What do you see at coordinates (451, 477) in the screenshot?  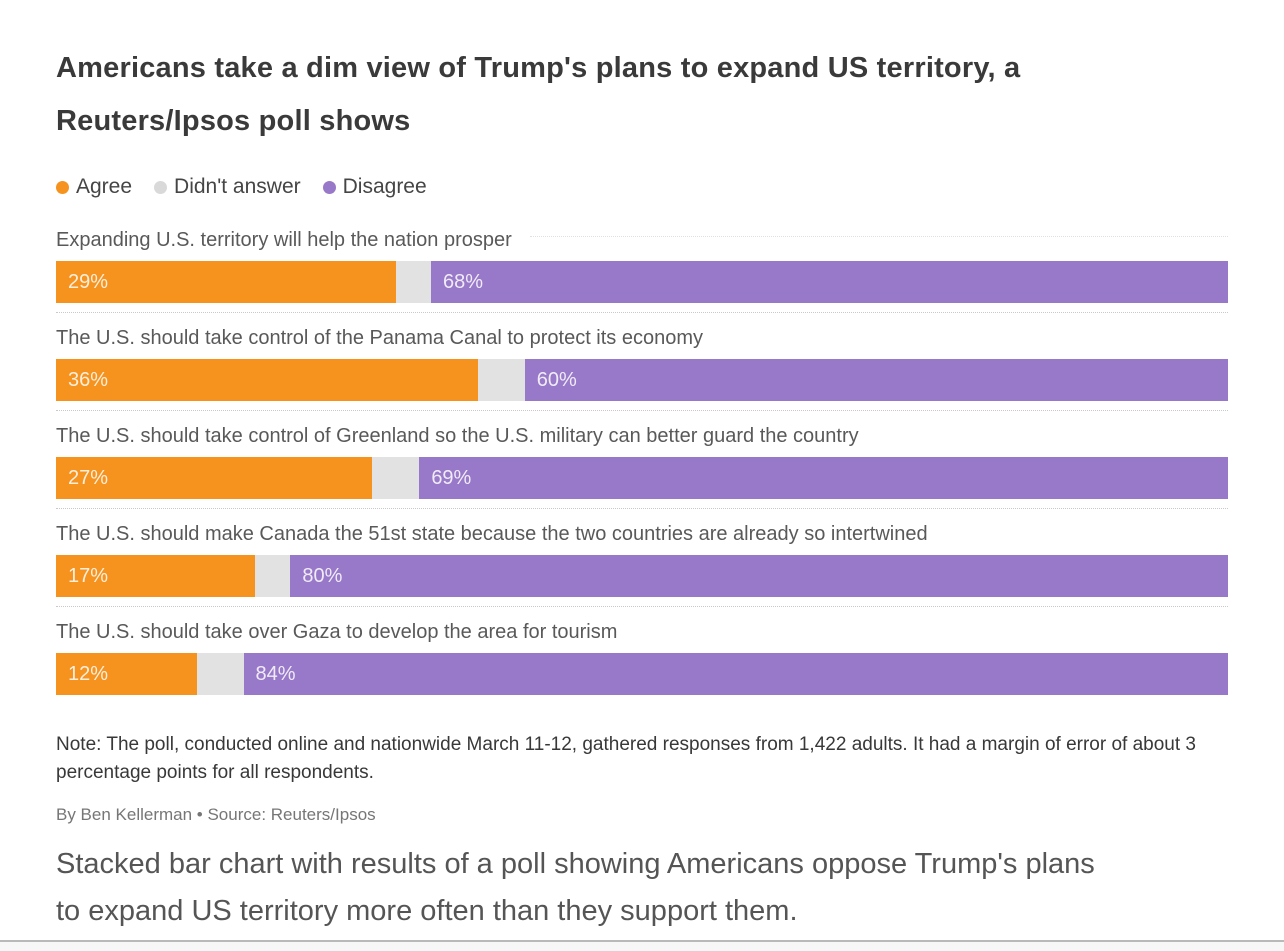 I see `segment-value-label: 69%` at bounding box center [451, 477].